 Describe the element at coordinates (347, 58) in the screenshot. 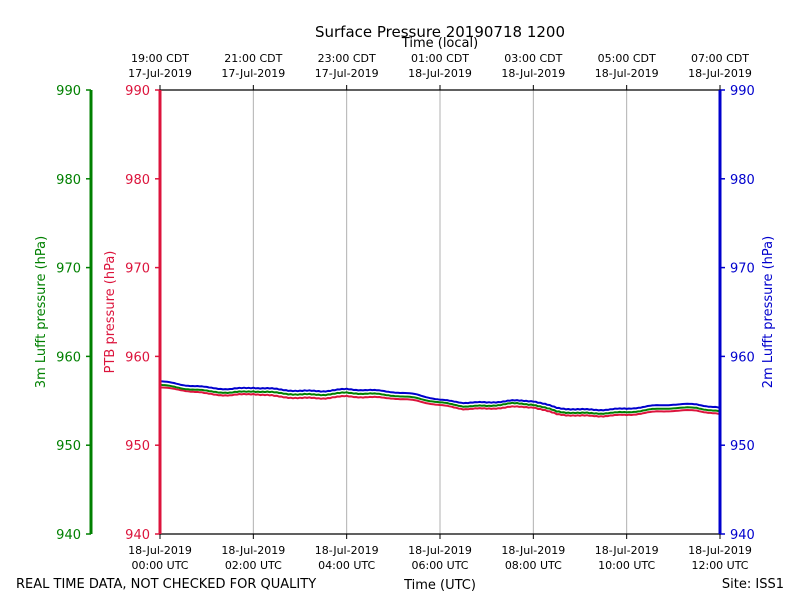

I see `local-tick-time: 23:00 CDT` at that location.